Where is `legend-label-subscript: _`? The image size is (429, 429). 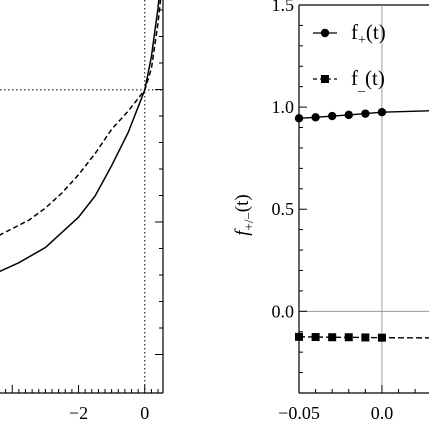 legend-label-subscript: _ is located at coordinates (361, 86).